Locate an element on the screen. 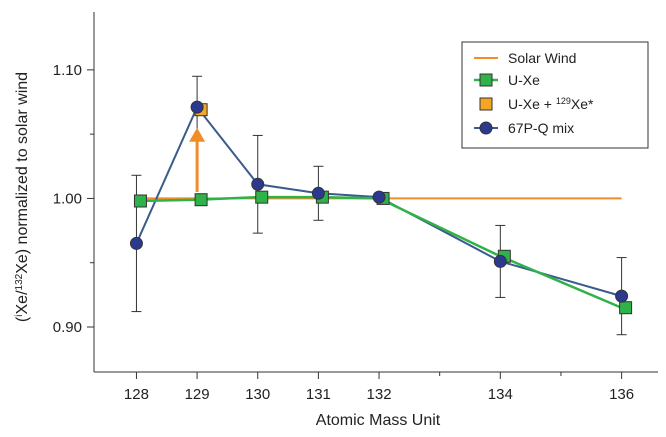  legend-label: U-Xe is located at coordinates (524, 80).